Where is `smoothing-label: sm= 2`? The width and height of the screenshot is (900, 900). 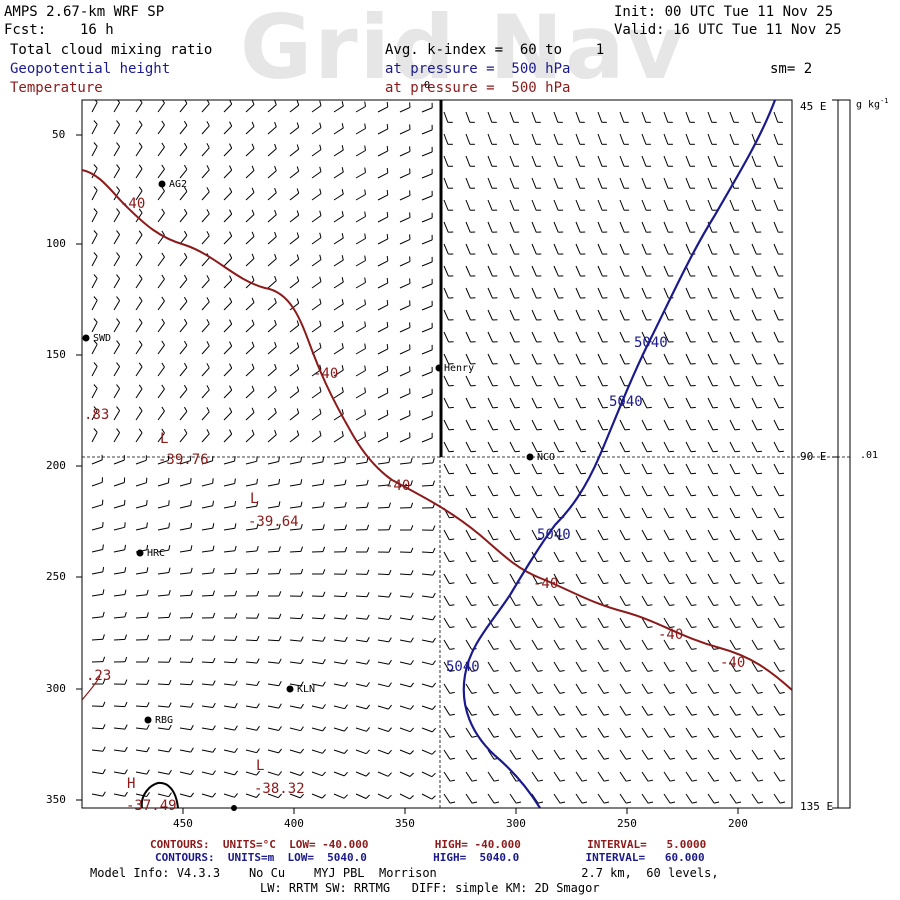
smoothing-label: sm= 2 is located at coordinates (791, 69).